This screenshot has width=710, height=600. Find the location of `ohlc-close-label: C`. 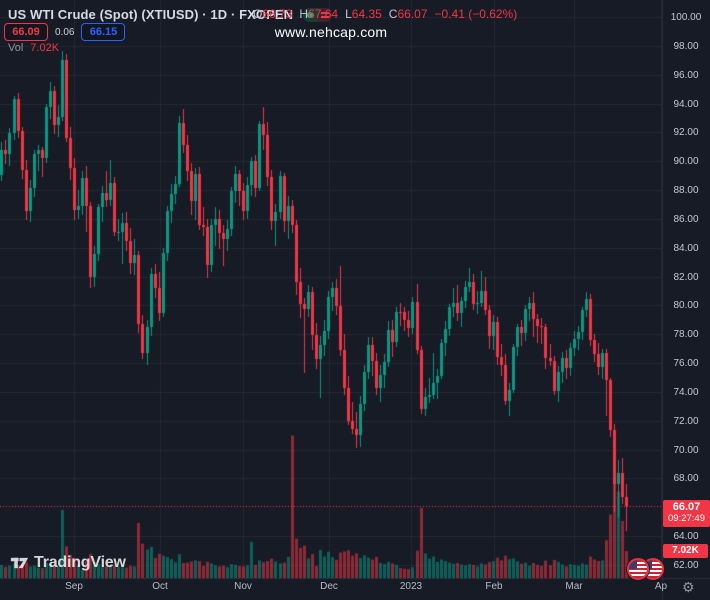

ohlc-close-label: C is located at coordinates (393, 14).